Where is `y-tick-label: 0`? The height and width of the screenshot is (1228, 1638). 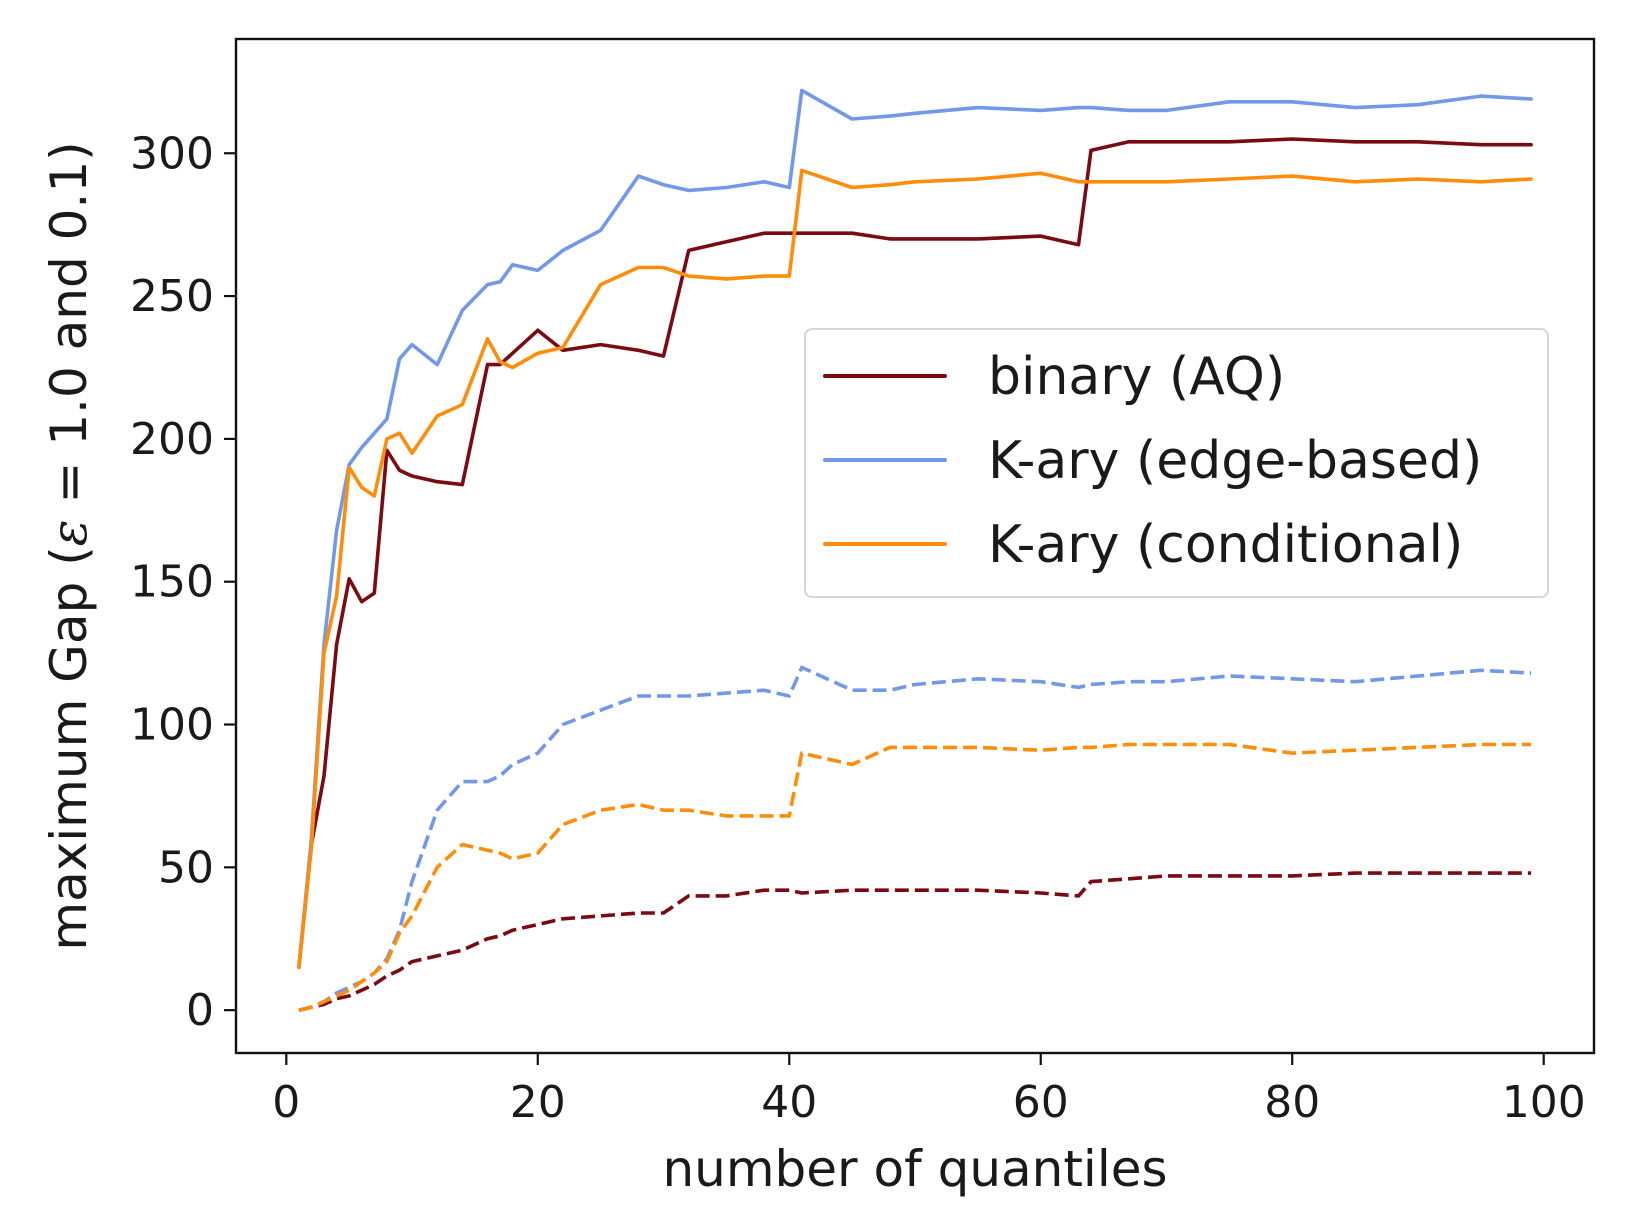
y-tick-label: 0 is located at coordinates (200, 1010).